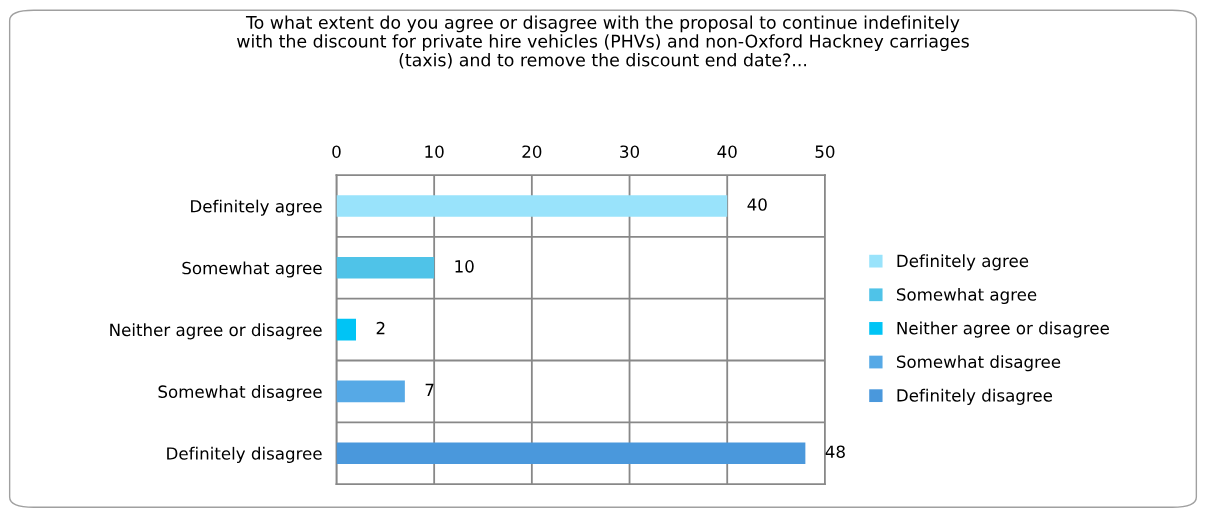  What do you see at coordinates (825, 151) in the screenshot?
I see `x-tick-label: 50` at bounding box center [825, 151].